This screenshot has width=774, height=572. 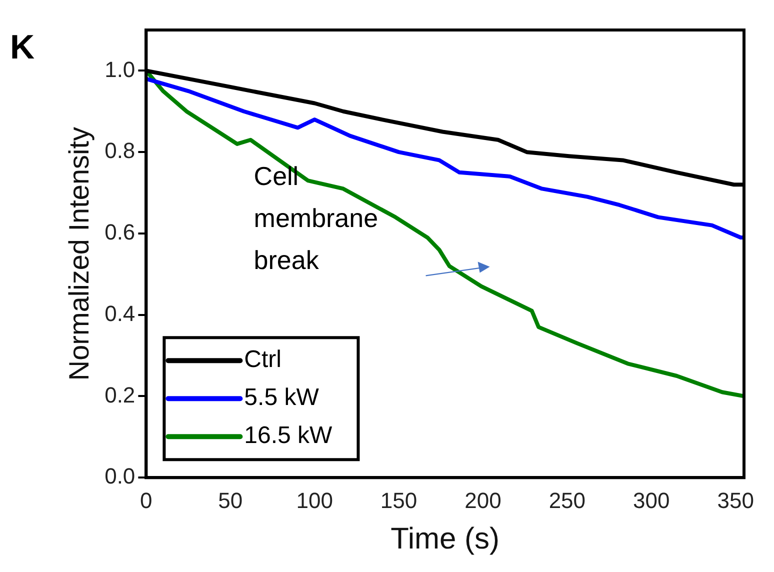 I want to click on x-tick-label: 100, so click(x=314, y=500).